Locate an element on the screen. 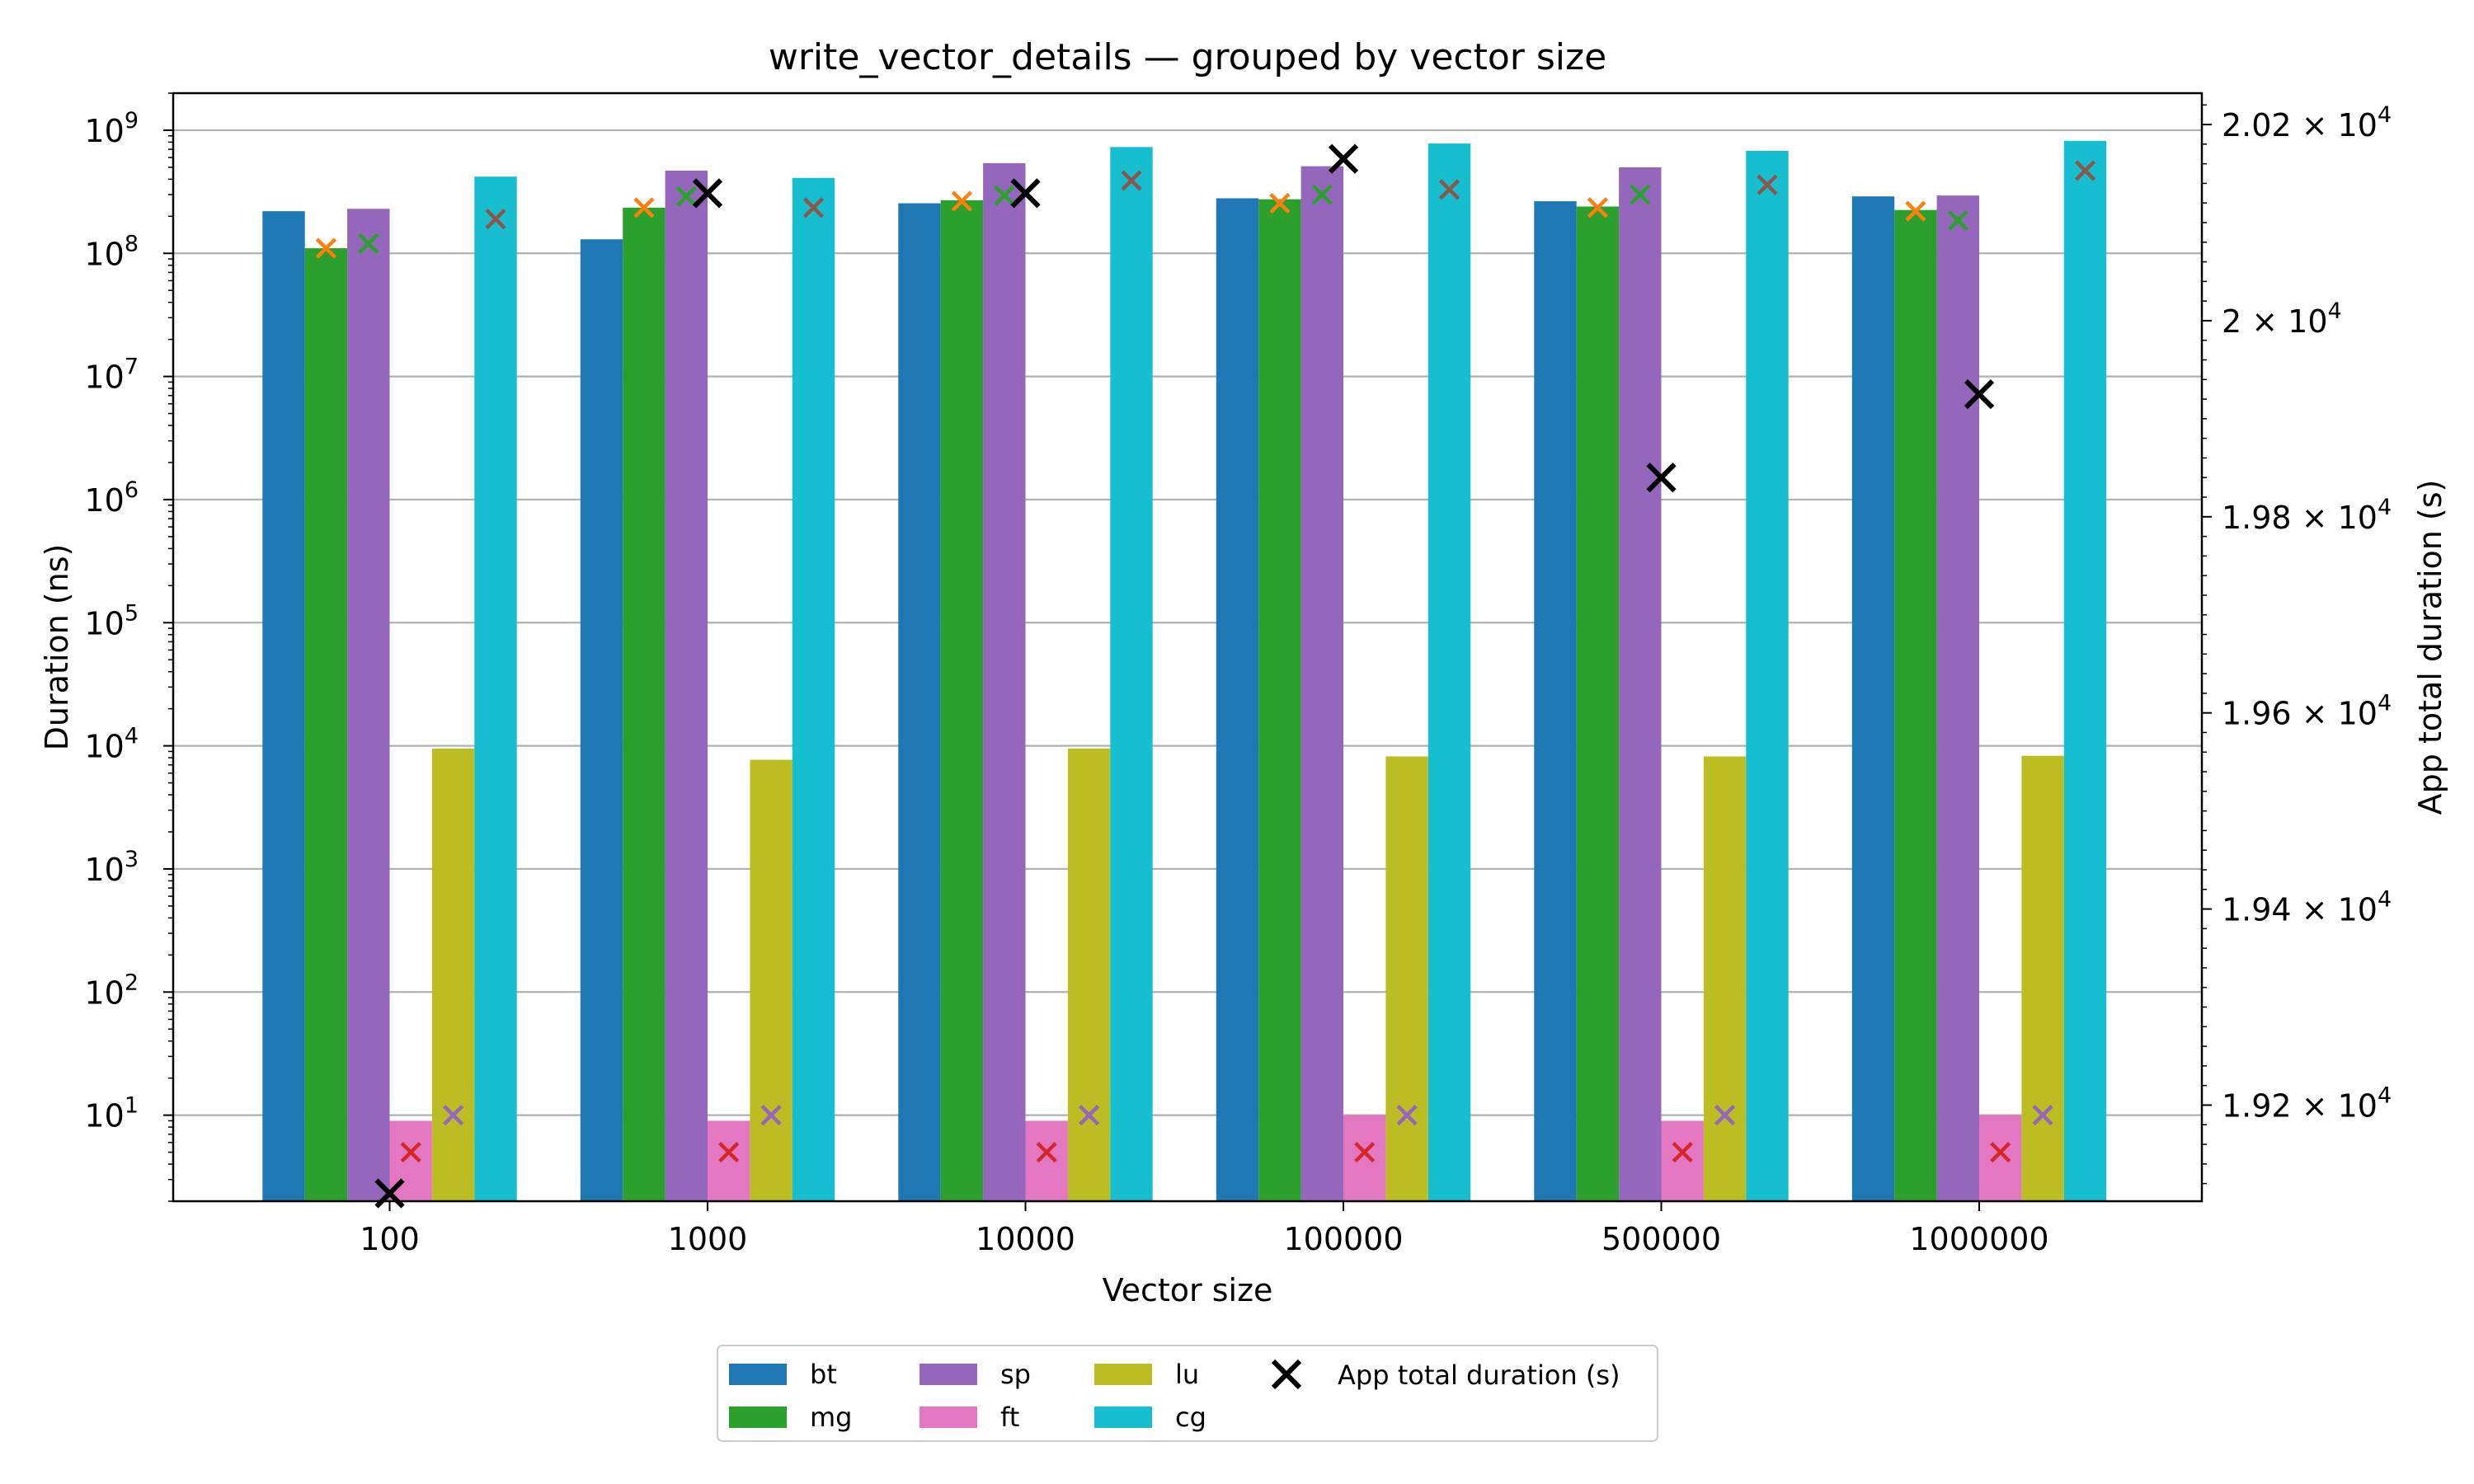 Image resolution: width=2474 pixels, height=1484 pixels. y-tick-exponent: 5 is located at coordinates (132, 613).